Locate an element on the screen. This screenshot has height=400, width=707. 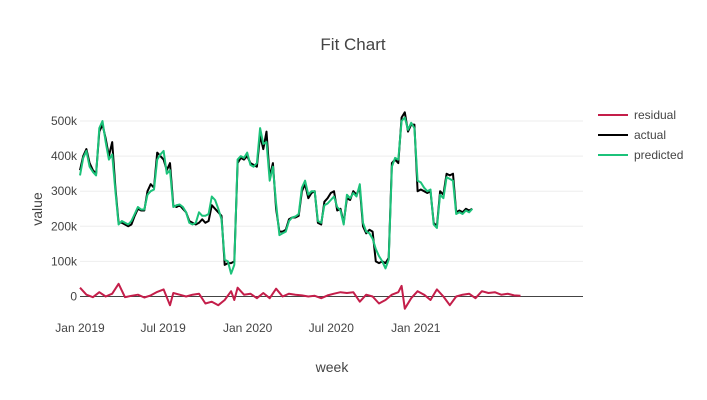
y-tick-label: 400k is located at coordinates (64, 156).